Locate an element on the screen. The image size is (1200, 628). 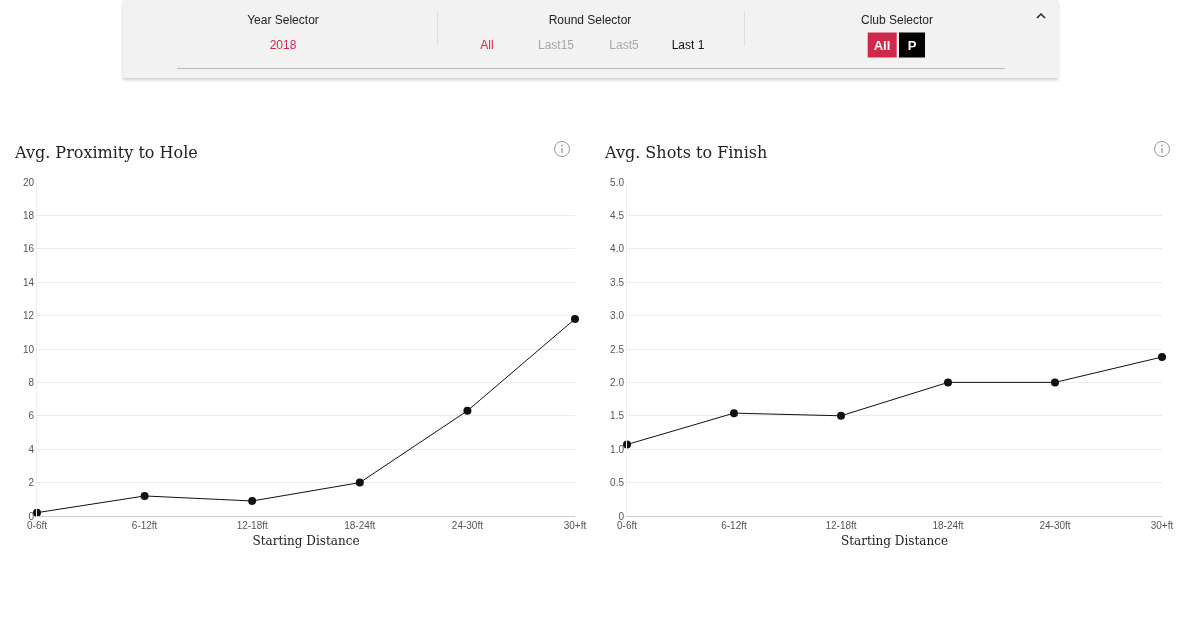
text: P is located at coordinates (912, 45).